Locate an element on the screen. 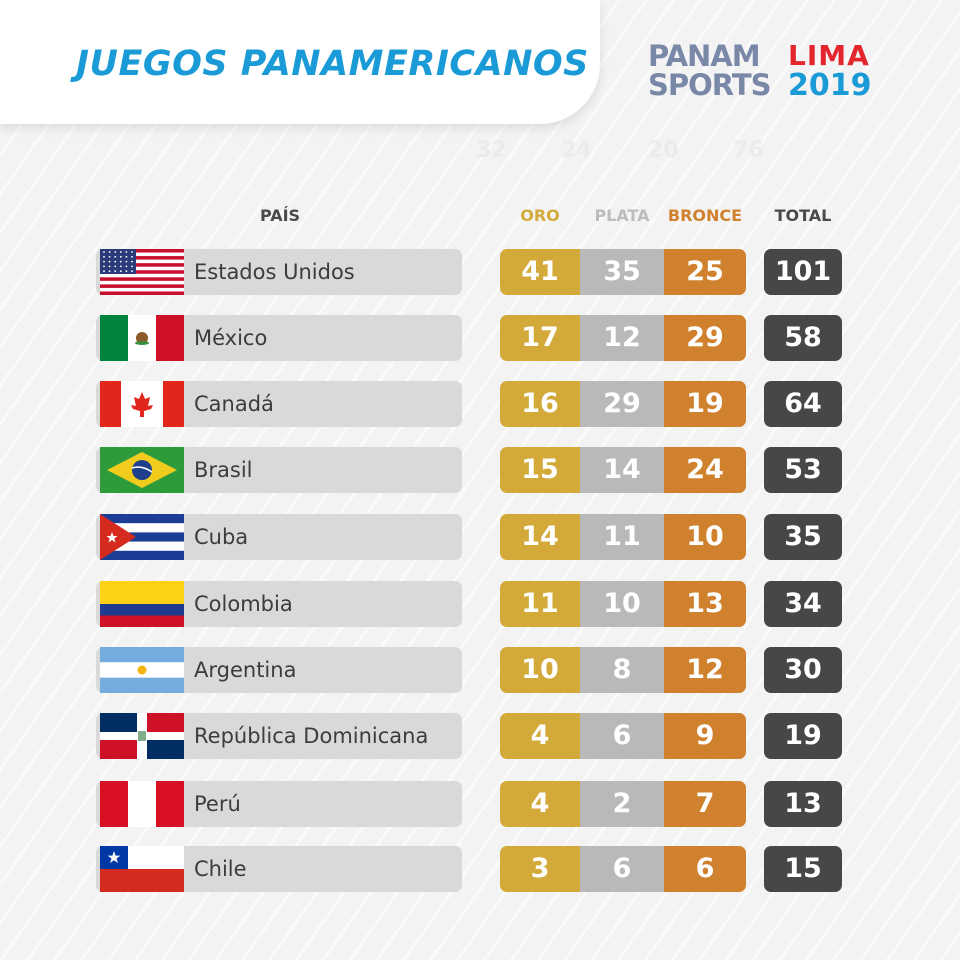 The image size is (960, 960). ghost-number: 20 is located at coordinates (663, 150).